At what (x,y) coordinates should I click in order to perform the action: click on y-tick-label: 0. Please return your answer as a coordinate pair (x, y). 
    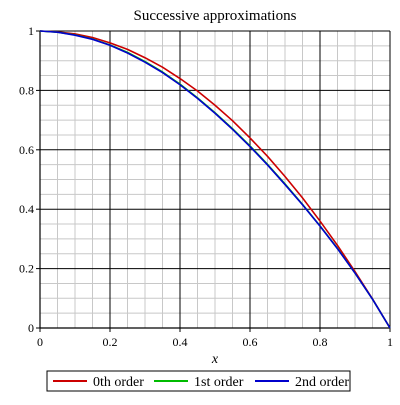
    Looking at the image, I should click on (31, 328).